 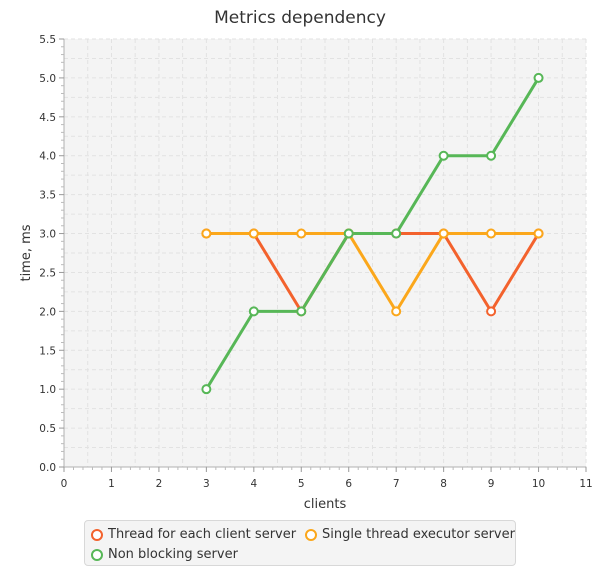 What do you see at coordinates (159, 484) in the screenshot?
I see `x-tick-label: 2` at bounding box center [159, 484].